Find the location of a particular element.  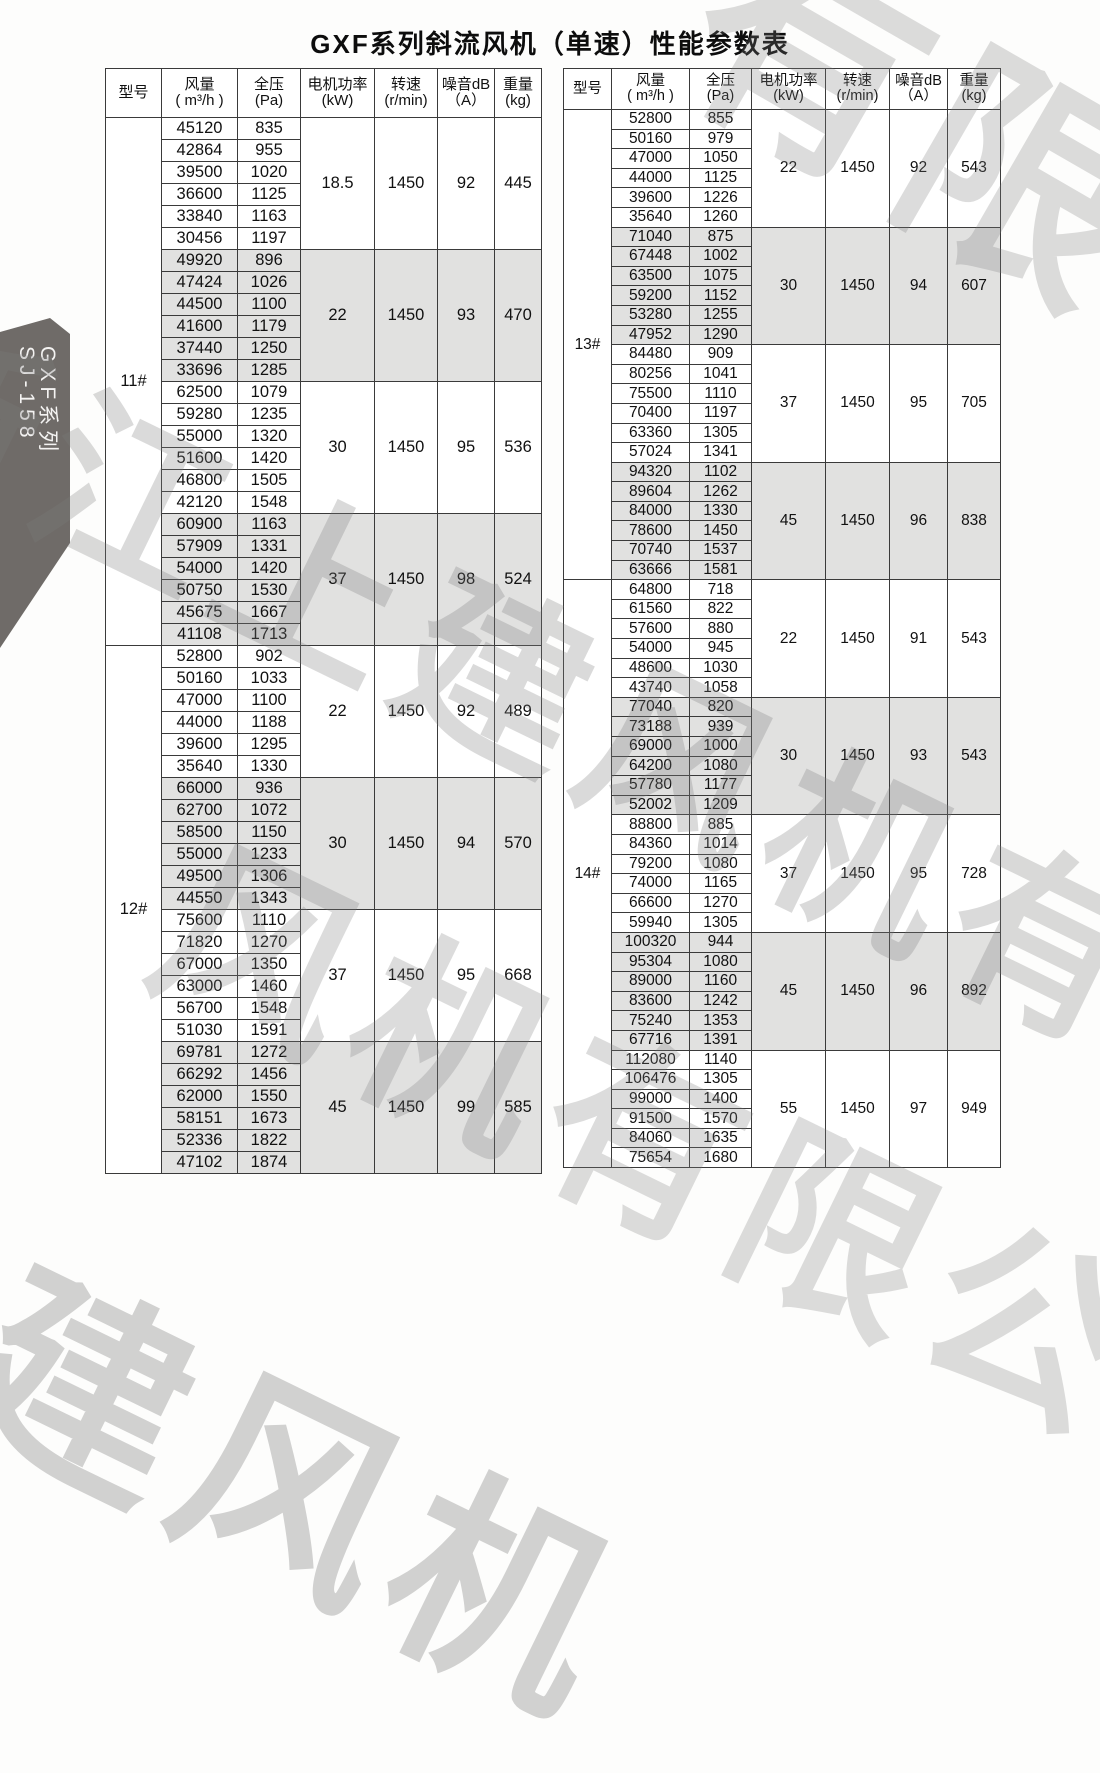

airflow-cell: 39600 is located at coordinates (651, 198).